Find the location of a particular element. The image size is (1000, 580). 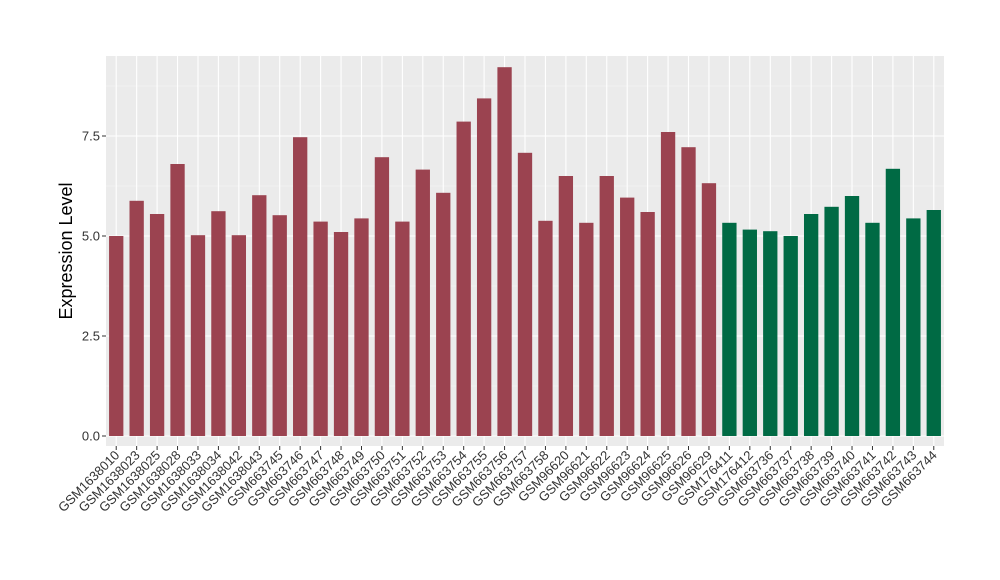

y-axis: 0.0 2.5 5.0 7.5 is located at coordinates (94, 286).